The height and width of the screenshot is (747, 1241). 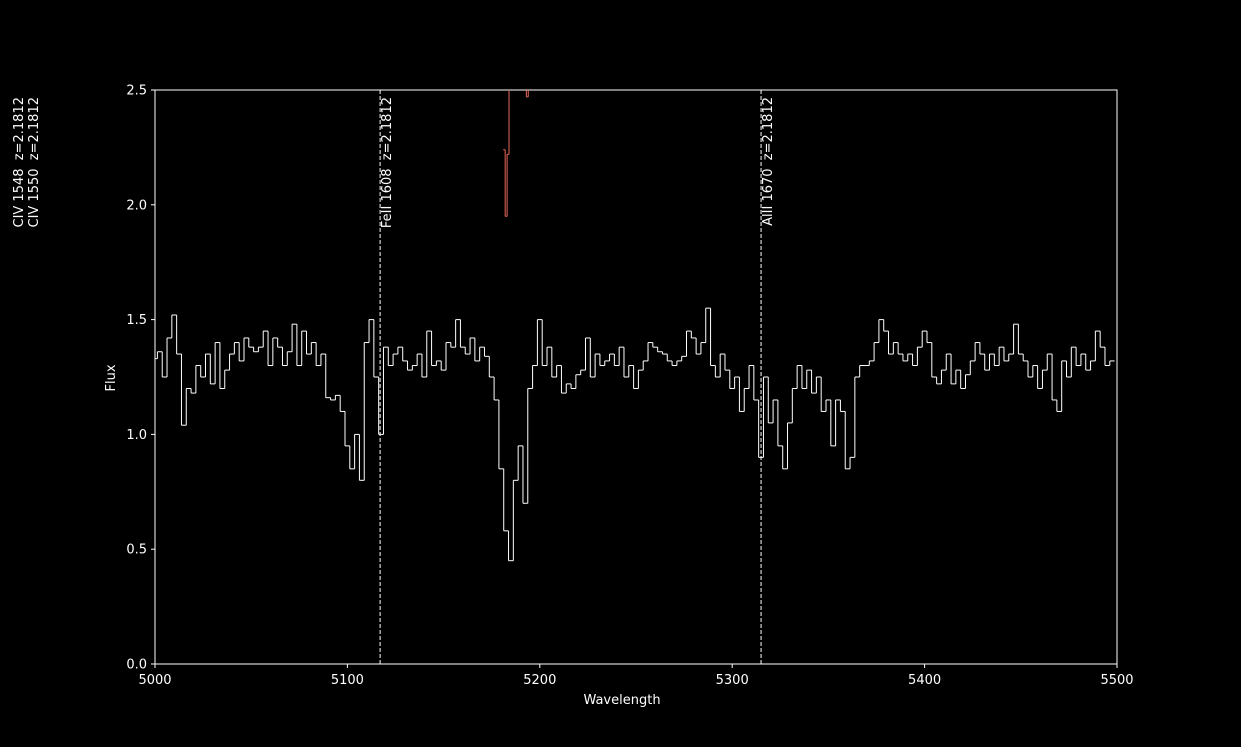 I want to click on y-tick-label: 0.5, so click(x=136, y=550).